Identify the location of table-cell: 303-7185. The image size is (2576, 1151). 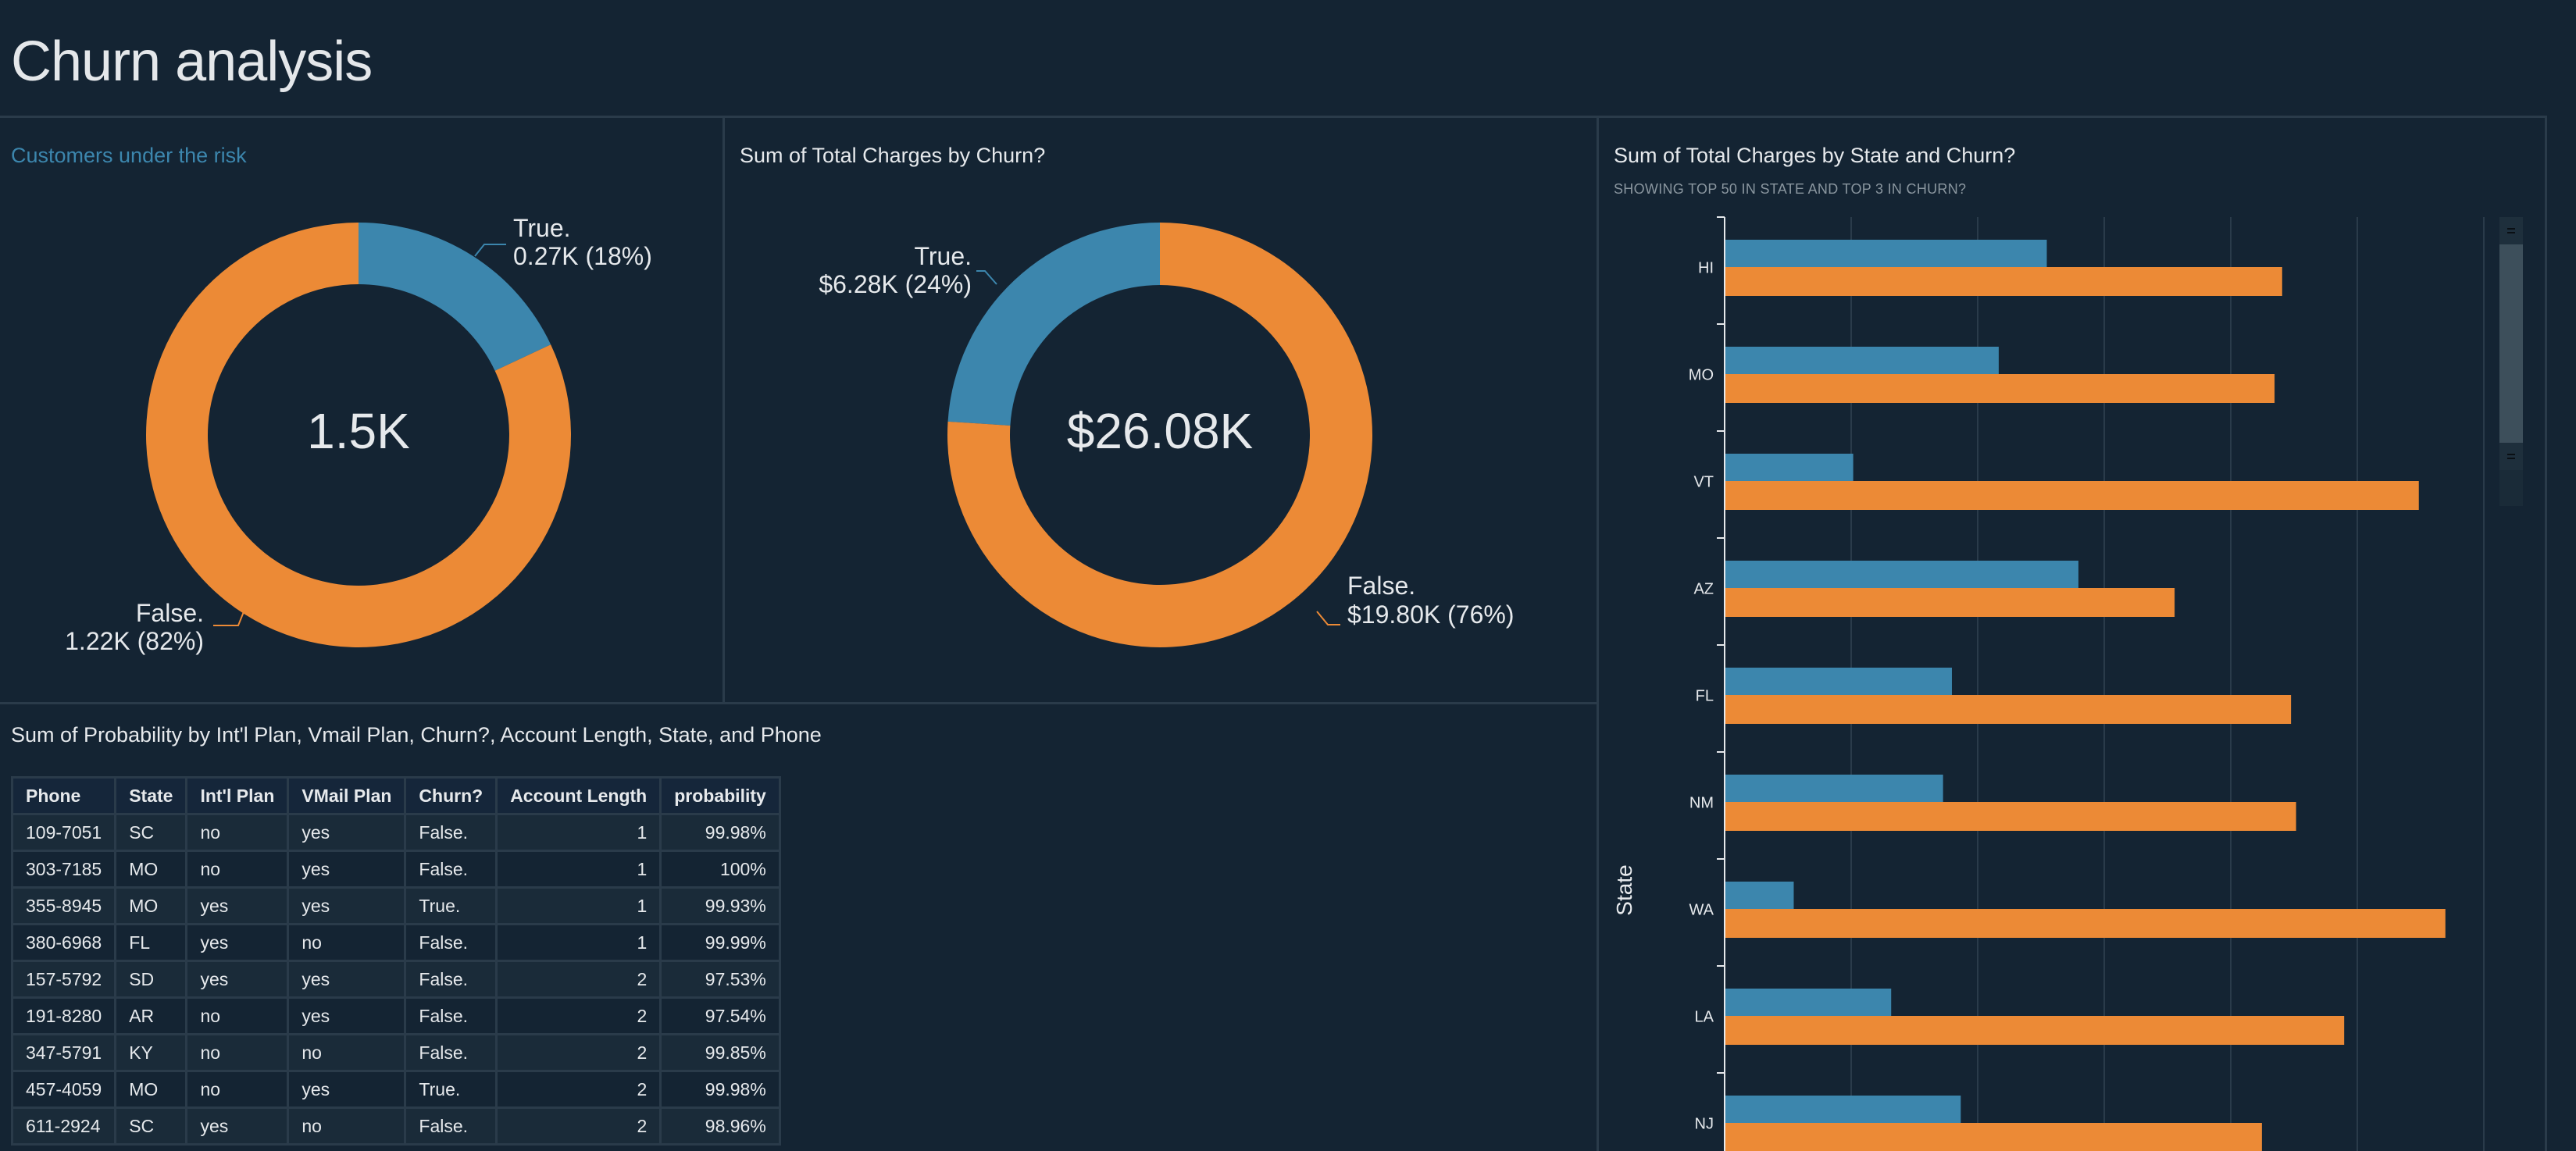
(63, 870).